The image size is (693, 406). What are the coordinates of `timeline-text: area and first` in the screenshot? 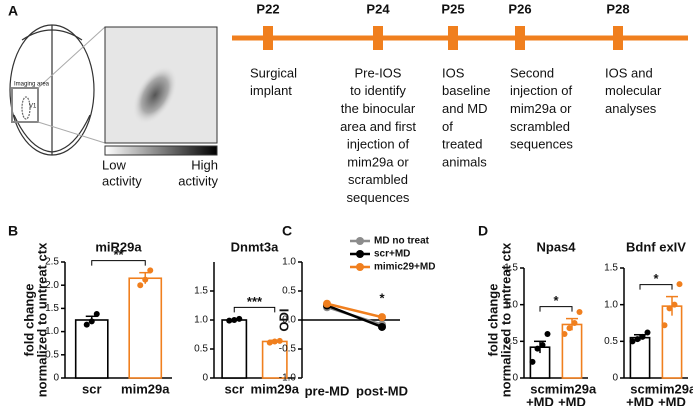 It's located at (378, 126).